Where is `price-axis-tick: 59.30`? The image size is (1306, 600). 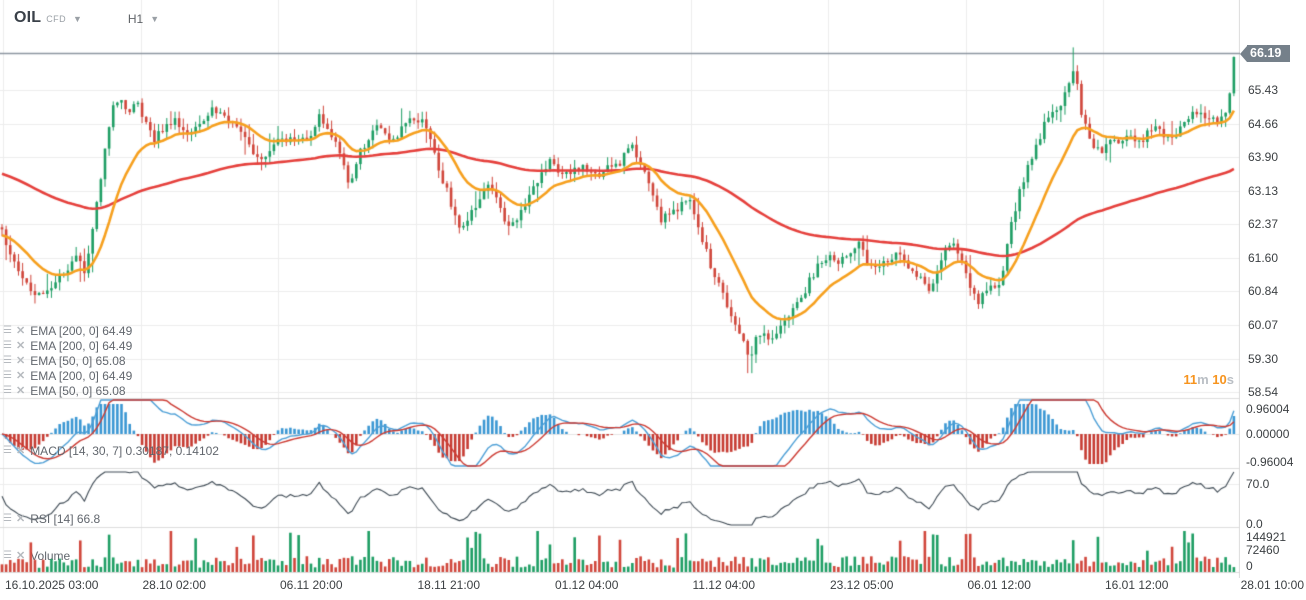
price-axis-tick: 59.30 is located at coordinates (1263, 358).